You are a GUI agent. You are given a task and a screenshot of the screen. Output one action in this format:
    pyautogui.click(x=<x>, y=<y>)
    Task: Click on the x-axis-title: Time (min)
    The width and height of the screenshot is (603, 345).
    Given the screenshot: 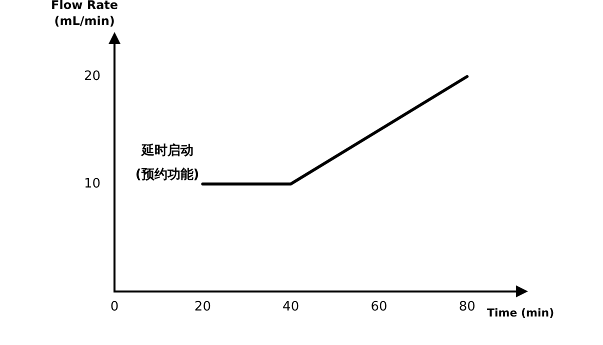 What is the action you would take?
    pyautogui.click(x=520, y=313)
    